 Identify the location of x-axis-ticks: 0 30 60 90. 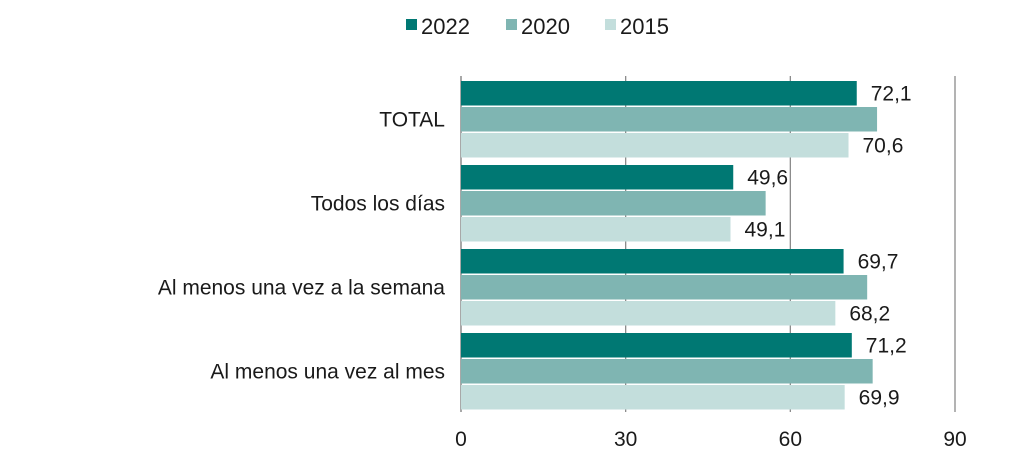
(711, 439).